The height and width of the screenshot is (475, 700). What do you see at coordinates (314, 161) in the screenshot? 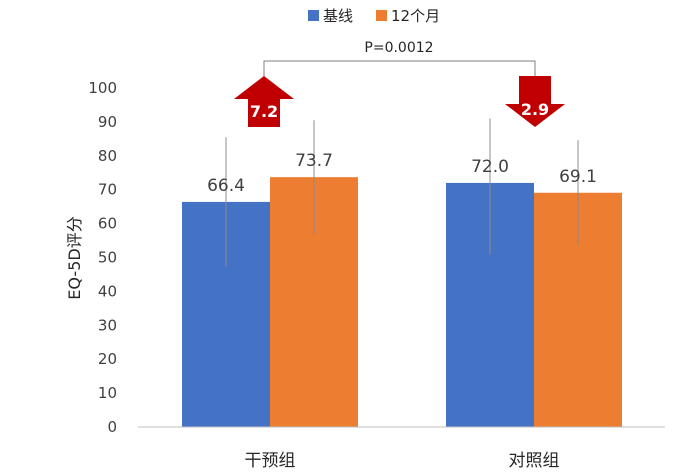
I see `data-label-12-months: 73.7` at bounding box center [314, 161].